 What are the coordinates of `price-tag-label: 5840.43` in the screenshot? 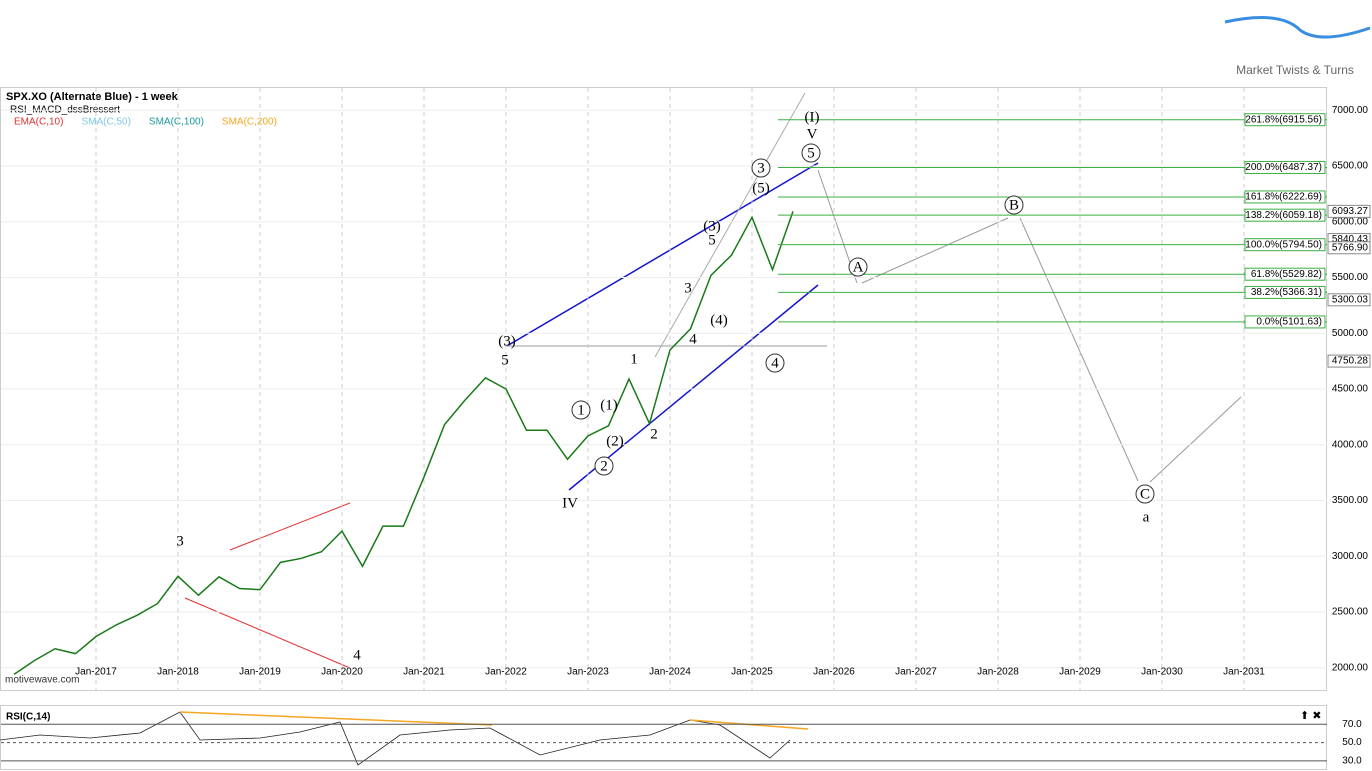 It's located at (1350, 239).